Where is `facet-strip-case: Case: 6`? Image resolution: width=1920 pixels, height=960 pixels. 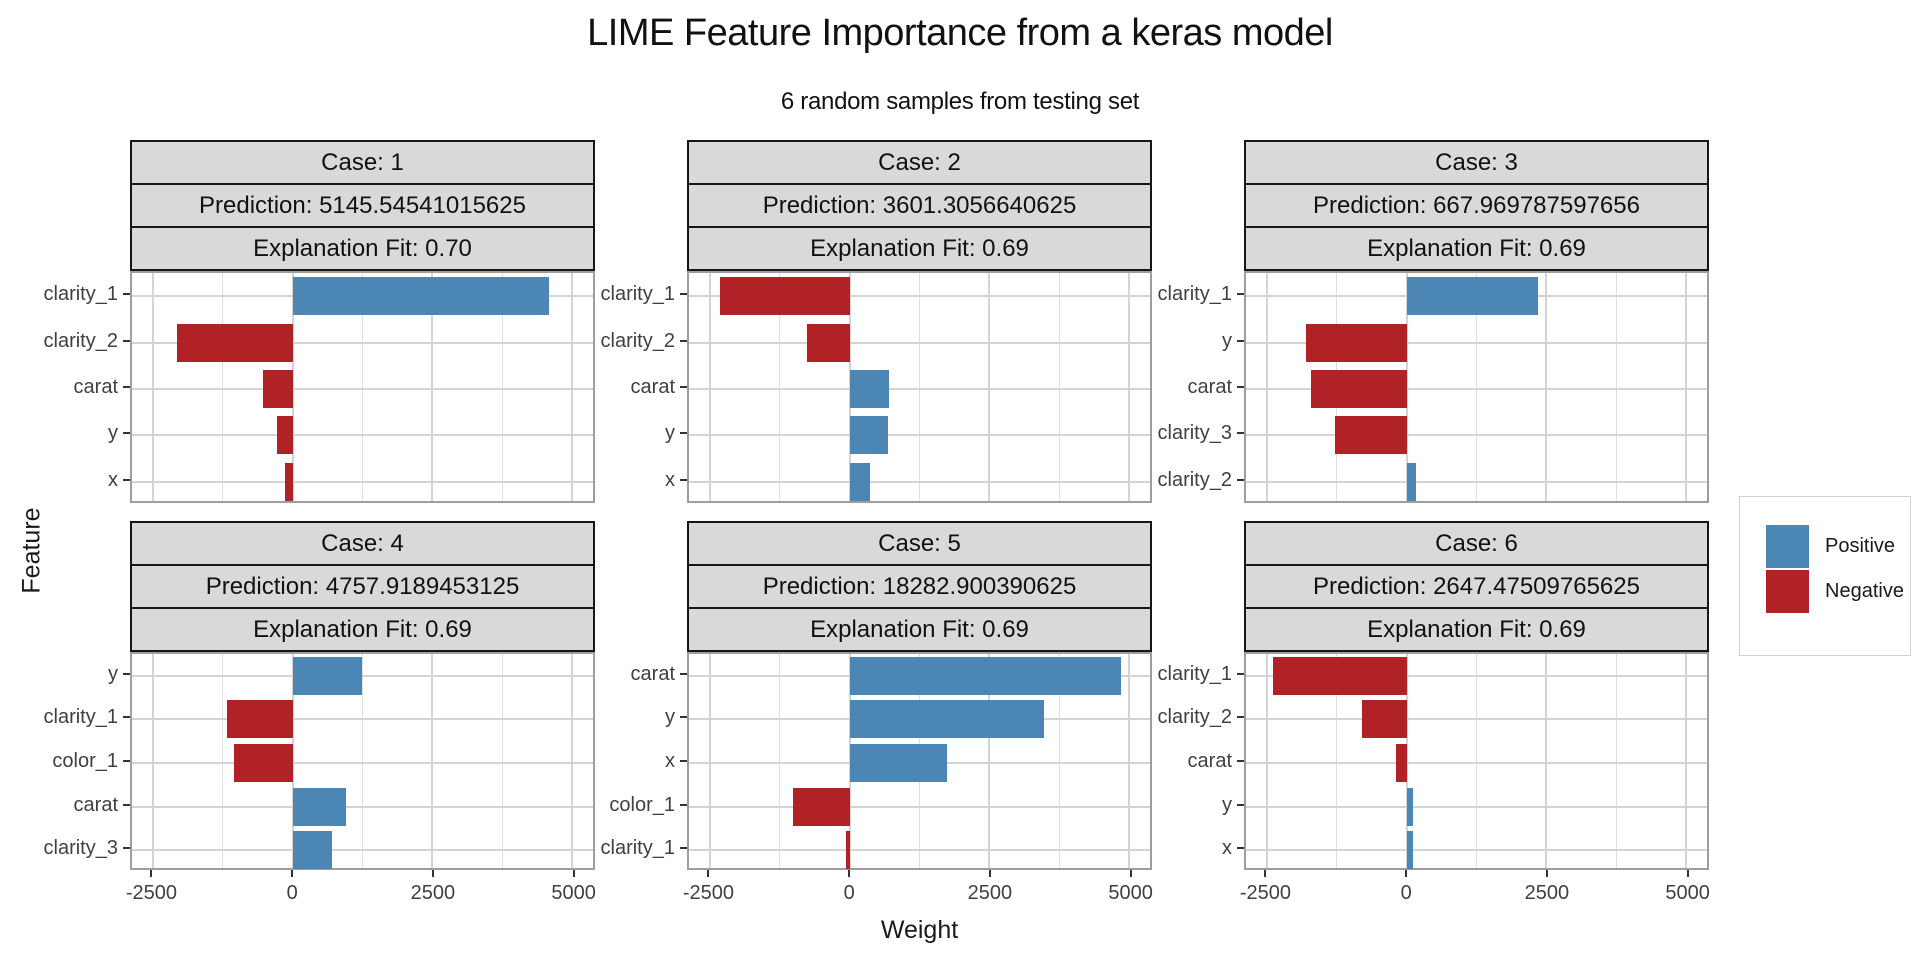
facet-strip-case: Case: 6 is located at coordinates (1476, 543).